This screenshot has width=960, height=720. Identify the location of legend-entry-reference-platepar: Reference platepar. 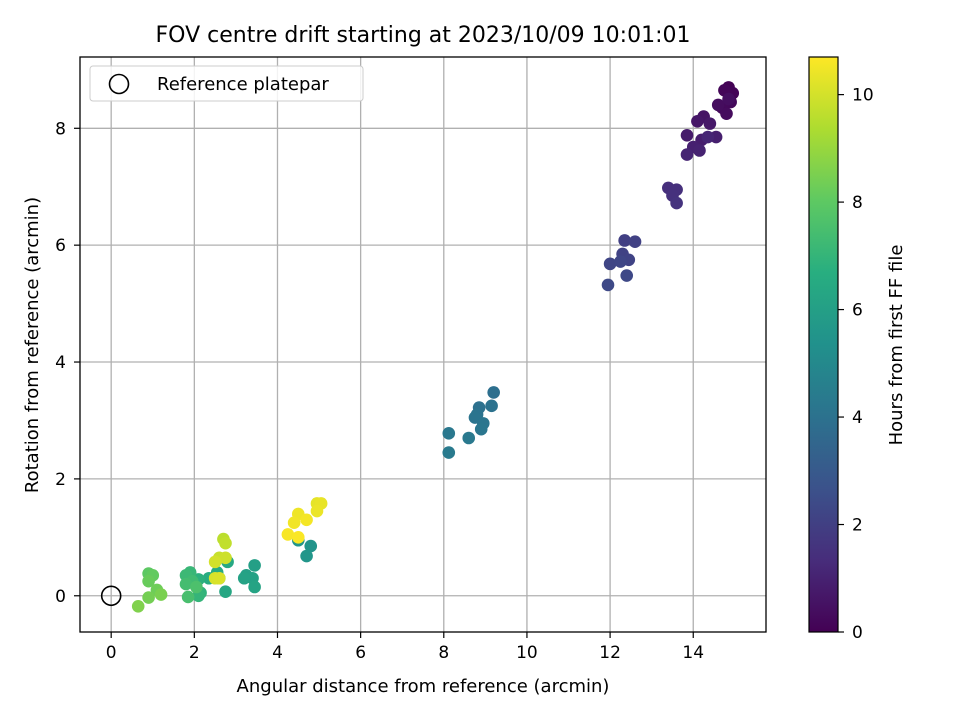
(243, 84).